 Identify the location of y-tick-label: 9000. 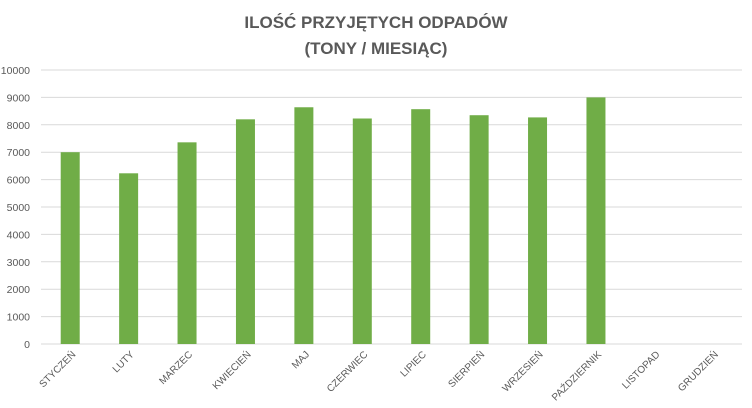
(19, 98).